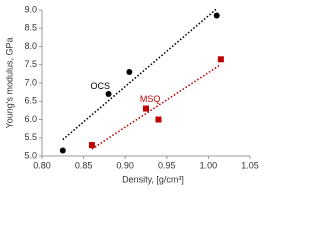  Describe the element at coordinates (30, 64) in the screenshot. I see `y-tick-label: 7.5` at that location.